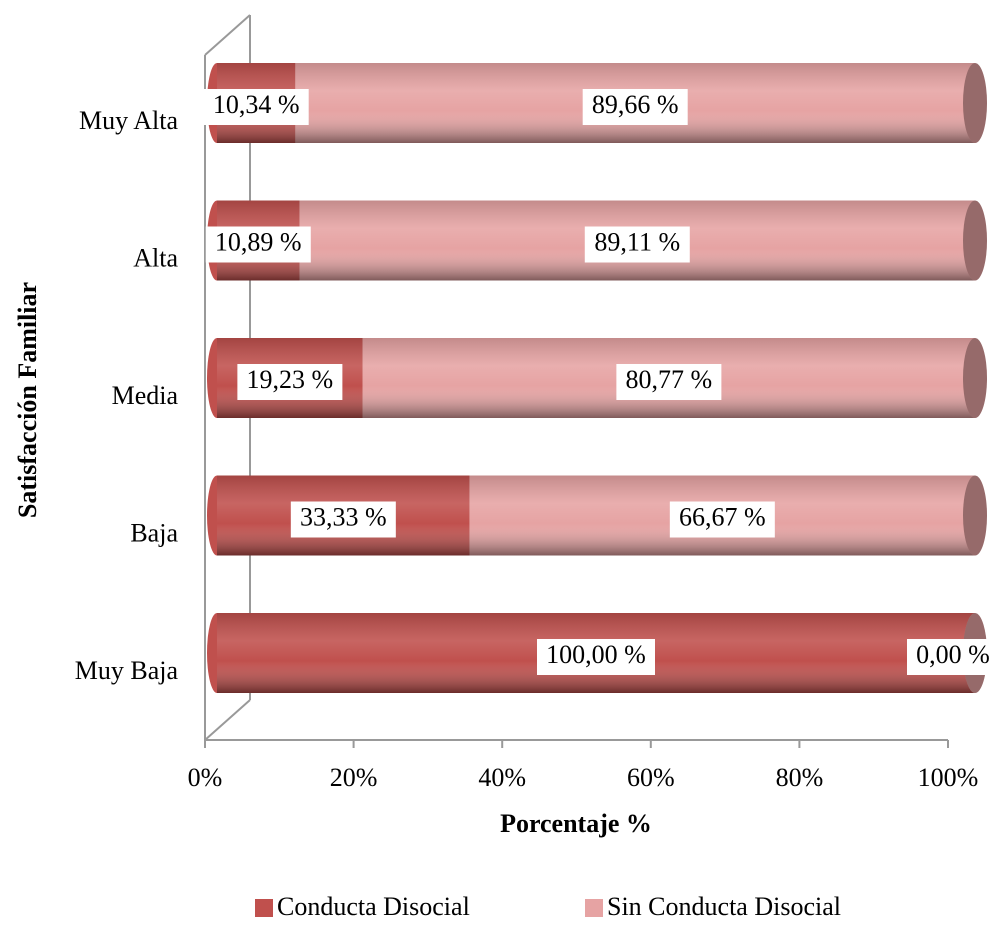 This screenshot has width=1005, height=944. Describe the element at coordinates (596, 654) in the screenshot. I see `value-label: 100,00 %` at that location.